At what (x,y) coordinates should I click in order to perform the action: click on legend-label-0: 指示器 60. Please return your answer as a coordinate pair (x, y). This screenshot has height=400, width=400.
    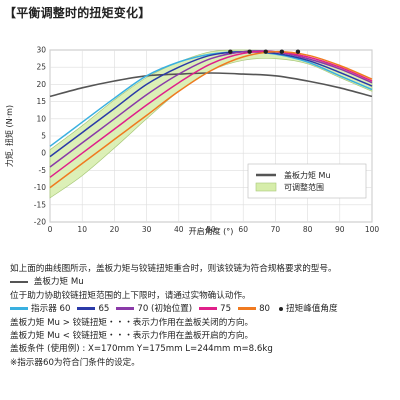
    Looking at the image, I should click on (51, 309).